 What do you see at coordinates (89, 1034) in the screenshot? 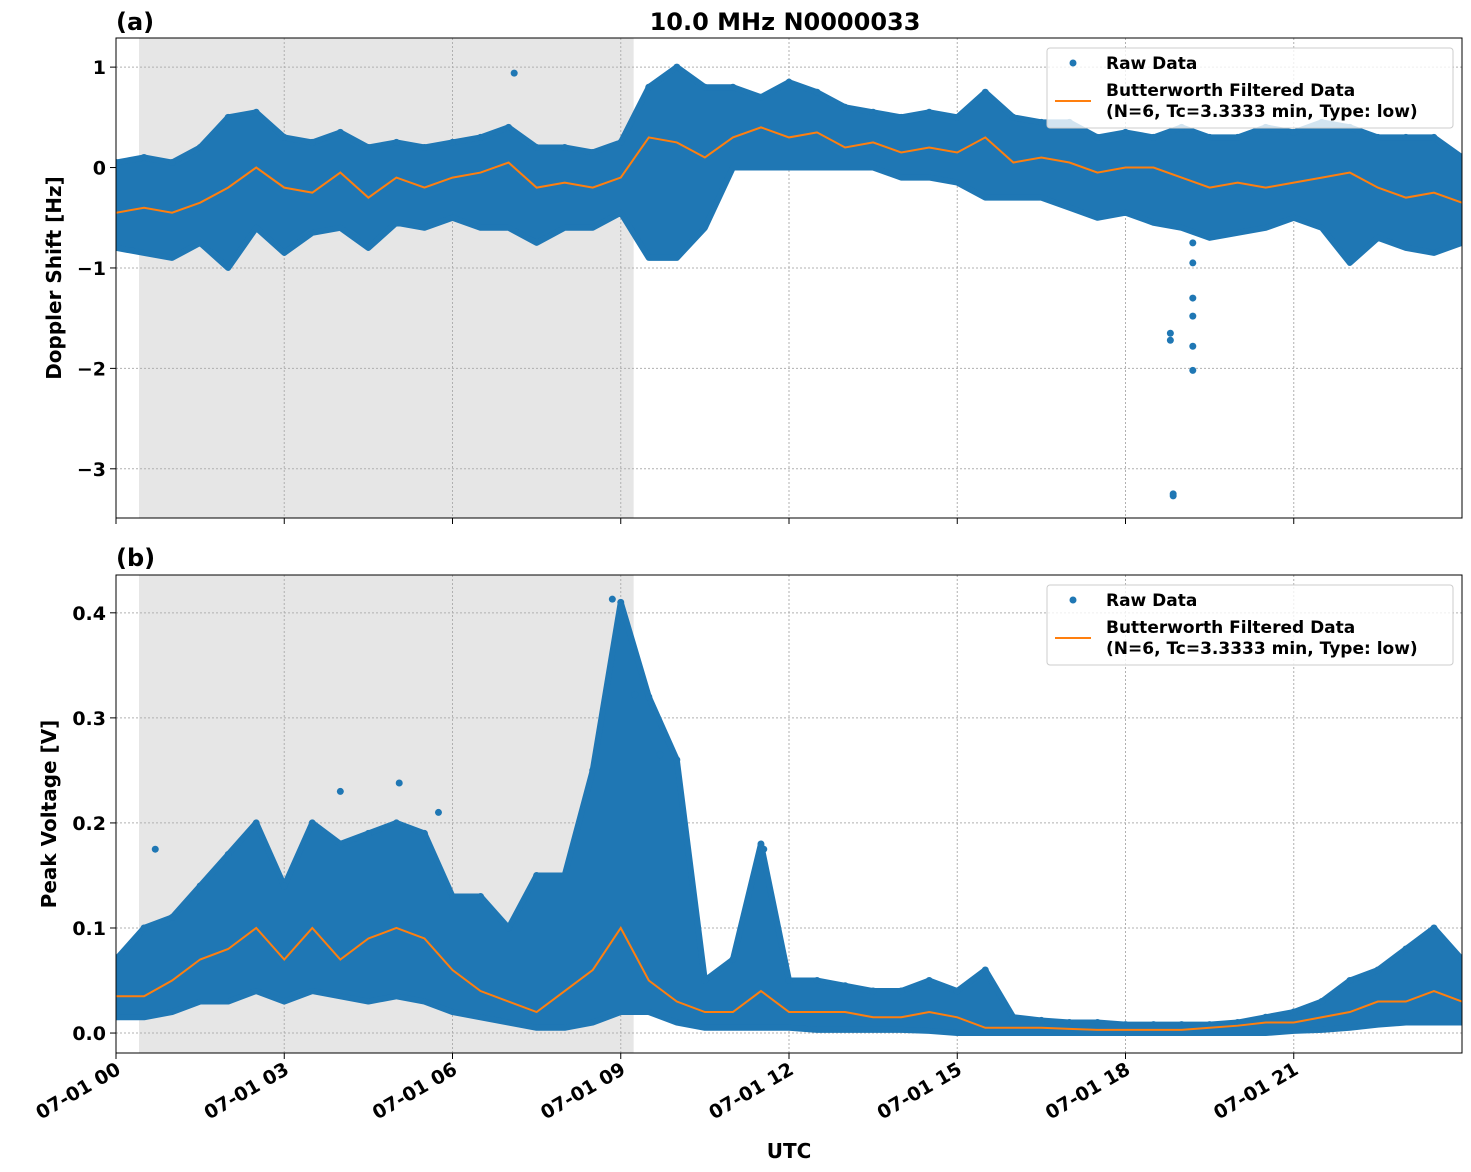
I see `y-tick-label: 0.0` at bounding box center [89, 1034].